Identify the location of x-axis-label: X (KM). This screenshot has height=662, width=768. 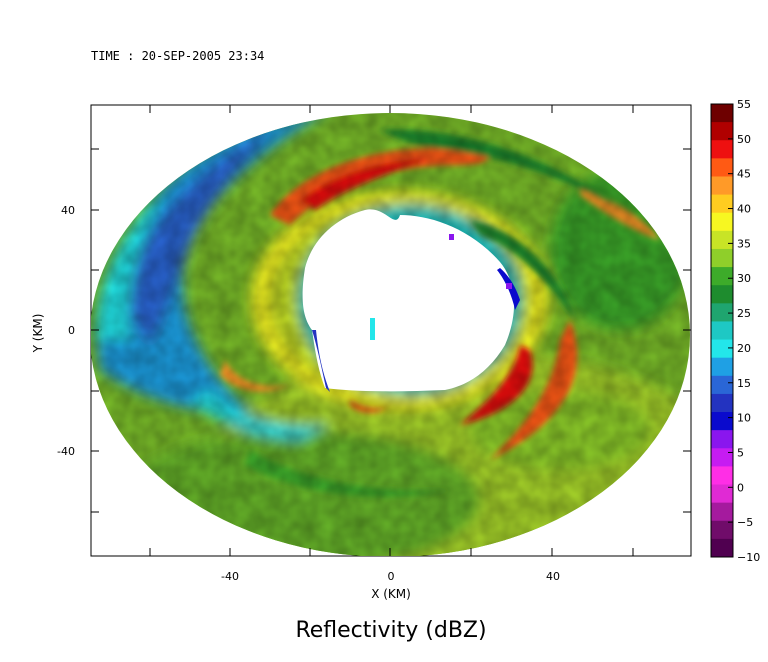
(391, 594).